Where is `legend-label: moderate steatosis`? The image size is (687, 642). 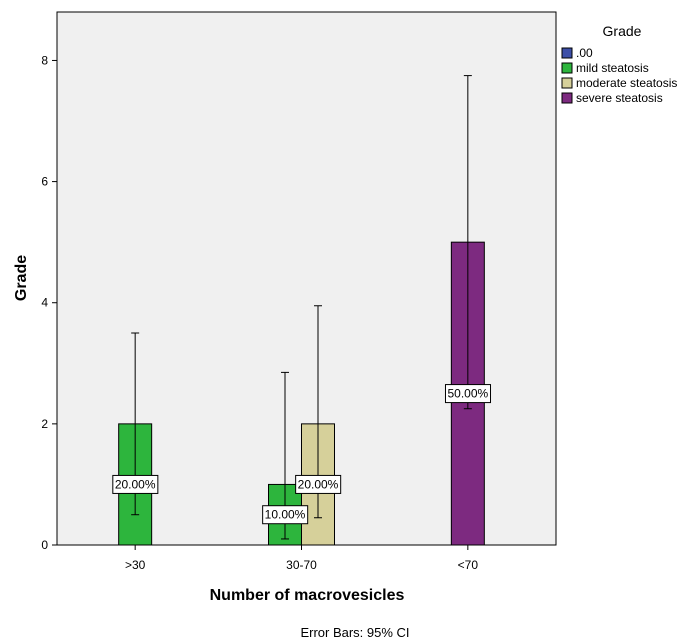
legend-label: moderate steatosis is located at coordinates (626, 83).